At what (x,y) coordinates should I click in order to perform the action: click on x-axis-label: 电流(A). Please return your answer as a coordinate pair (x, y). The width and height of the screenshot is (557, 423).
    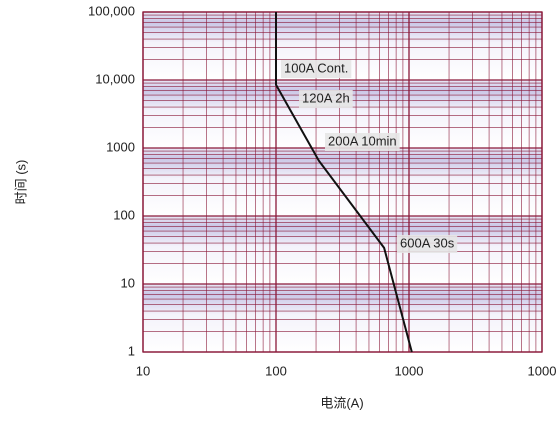
    Looking at the image, I should click on (341, 402).